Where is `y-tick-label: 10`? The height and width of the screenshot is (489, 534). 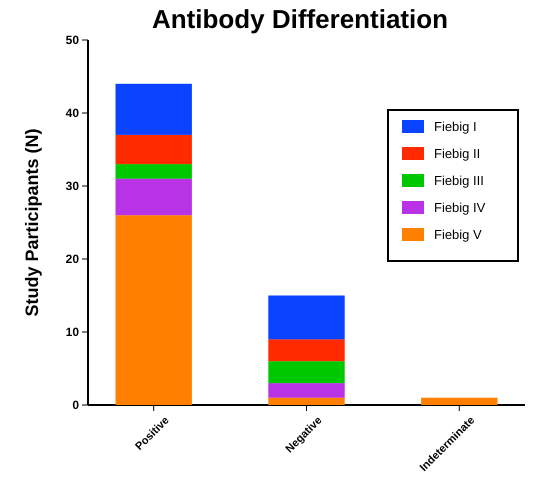 y-tick-label: 10 is located at coordinates (73, 331).